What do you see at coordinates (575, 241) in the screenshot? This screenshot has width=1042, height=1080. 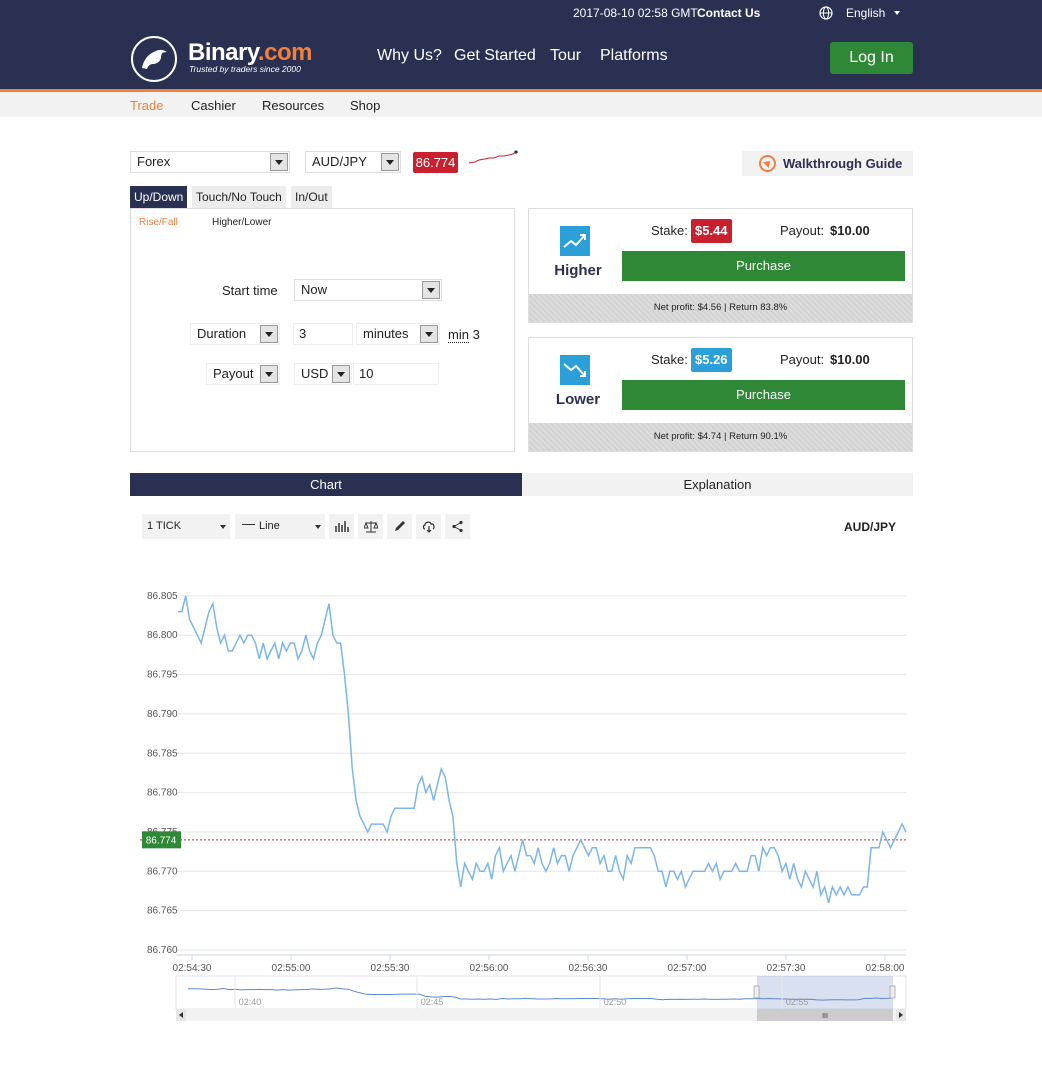 I see `trend-up-icon` at bounding box center [575, 241].